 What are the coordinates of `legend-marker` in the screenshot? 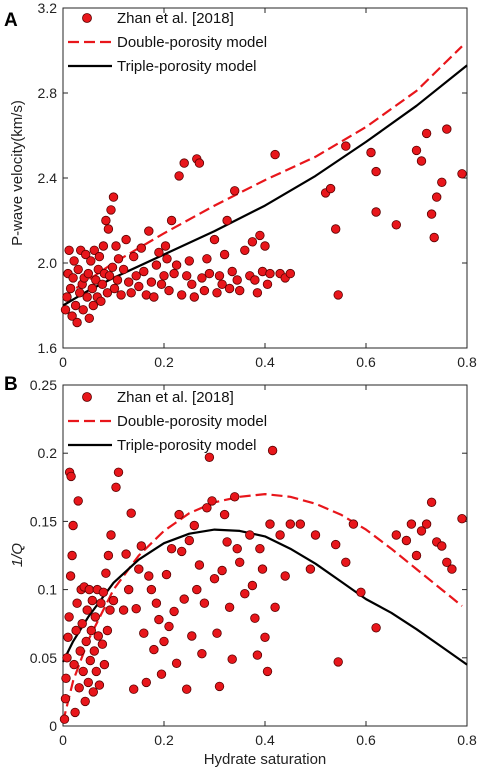 It's located at (87, 18).